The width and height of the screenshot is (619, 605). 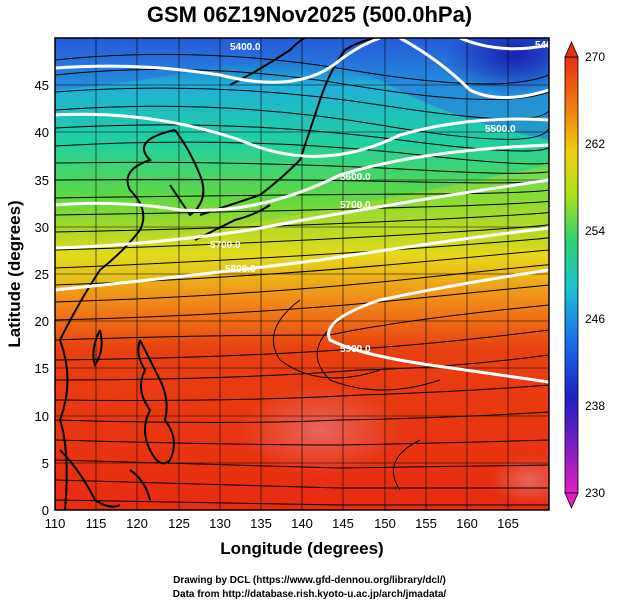 What do you see at coordinates (42, 132) in the screenshot?
I see `y-tick-label: 40` at bounding box center [42, 132].